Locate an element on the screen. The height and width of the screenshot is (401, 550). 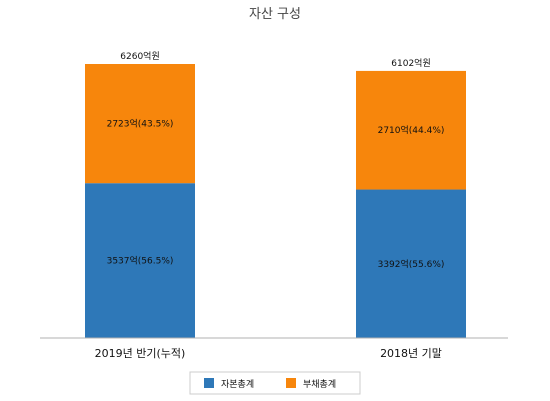
total-label-1: 6102억원 is located at coordinates (410, 63).